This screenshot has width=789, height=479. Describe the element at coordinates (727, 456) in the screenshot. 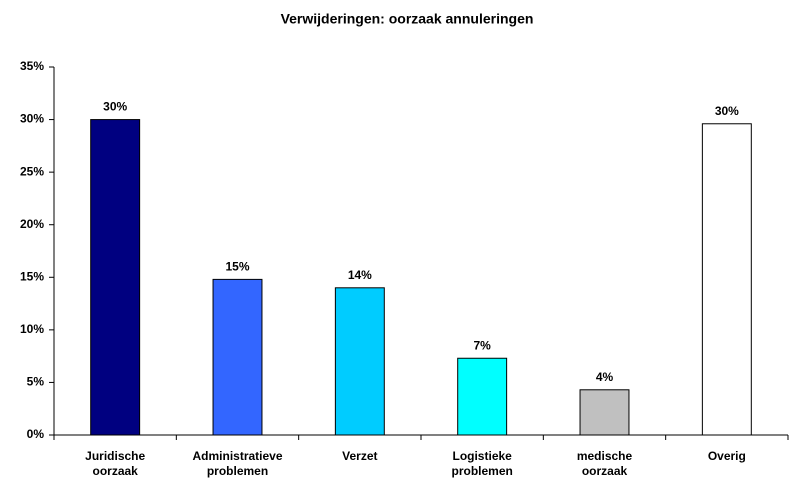

I see `x-tick-label: Overig` at that location.